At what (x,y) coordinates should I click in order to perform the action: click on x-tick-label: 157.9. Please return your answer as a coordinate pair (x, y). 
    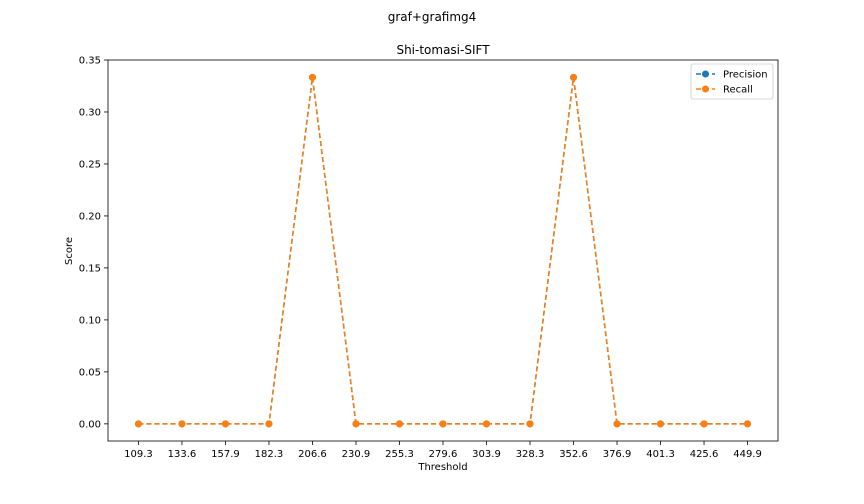
    Looking at the image, I should click on (225, 454).